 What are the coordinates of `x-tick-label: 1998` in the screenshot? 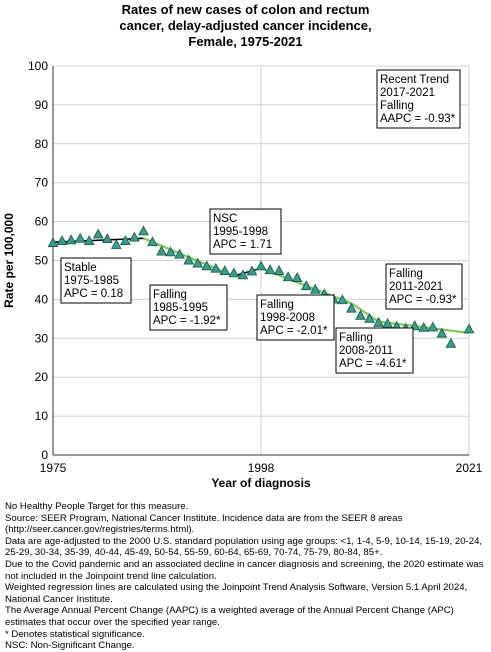 It's located at (261, 468).